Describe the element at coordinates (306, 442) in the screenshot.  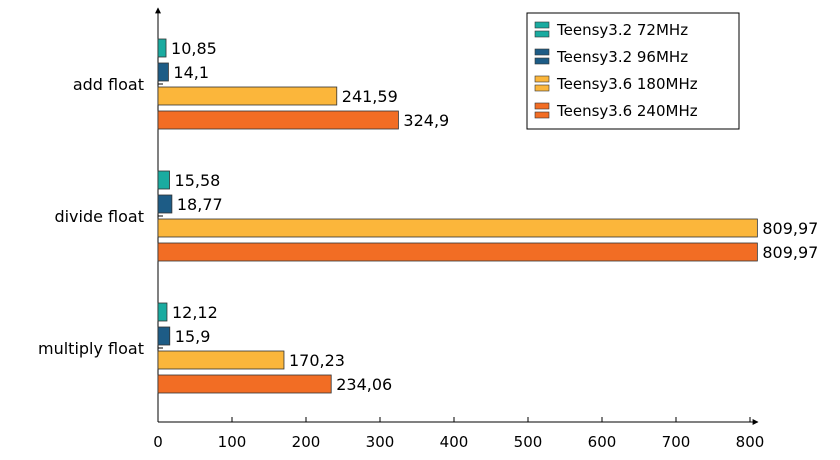
I see `x-tick-label: 200` at that location.